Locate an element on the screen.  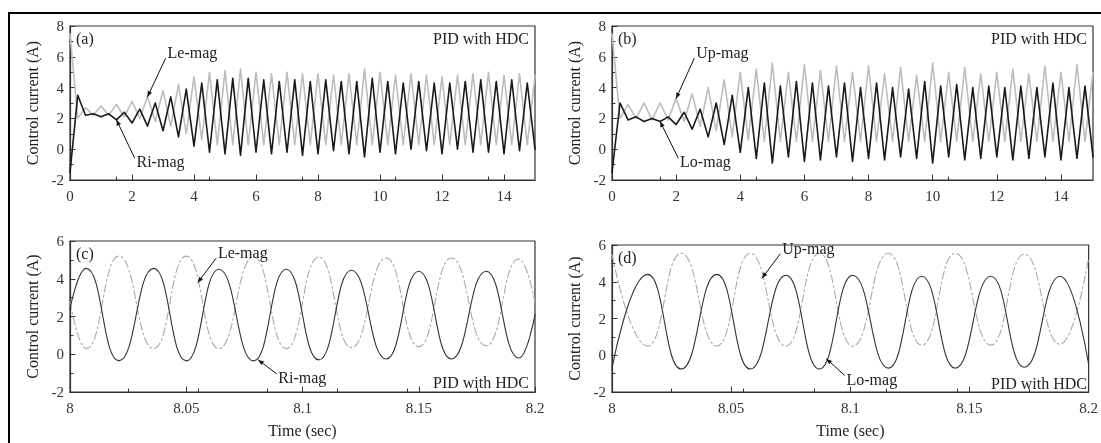
annotation: (a) is located at coordinates (85, 38).